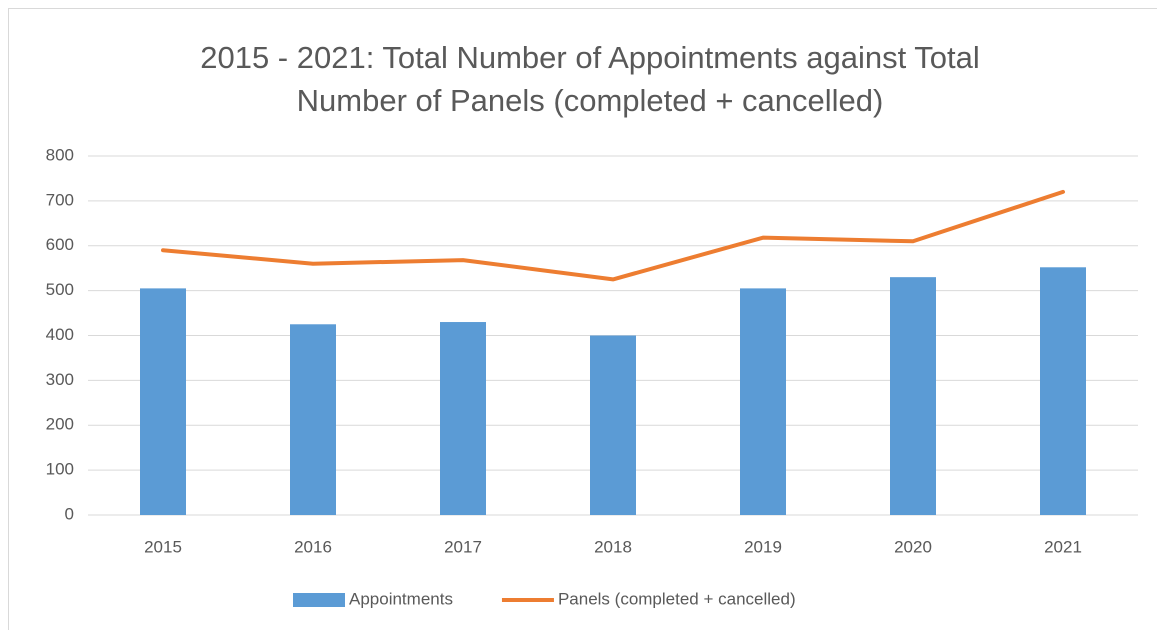 The width and height of the screenshot is (1157, 630). Describe the element at coordinates (319, 600) in the screenshot. I see `legend-swatch` at that location.